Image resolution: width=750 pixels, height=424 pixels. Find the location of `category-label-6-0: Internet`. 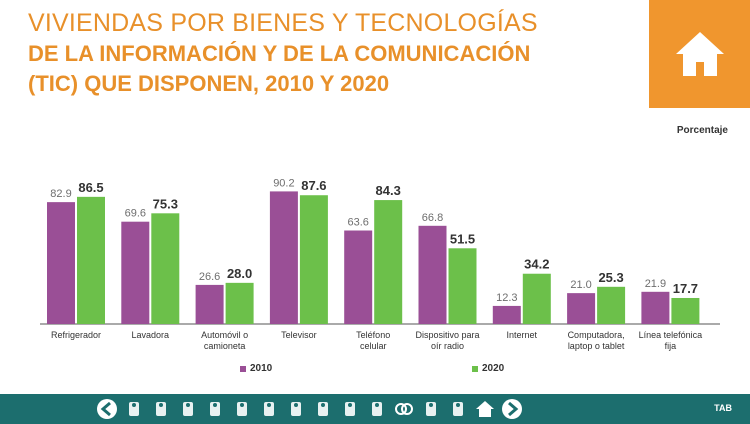

category-label-6-0: Internet is located at coordinates (522, 335).